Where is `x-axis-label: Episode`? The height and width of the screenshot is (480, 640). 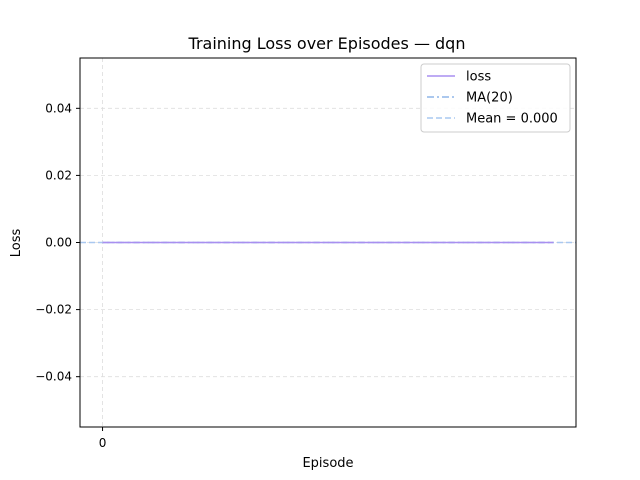 x-axis-label: Episode is located at coordinates (327, 463).